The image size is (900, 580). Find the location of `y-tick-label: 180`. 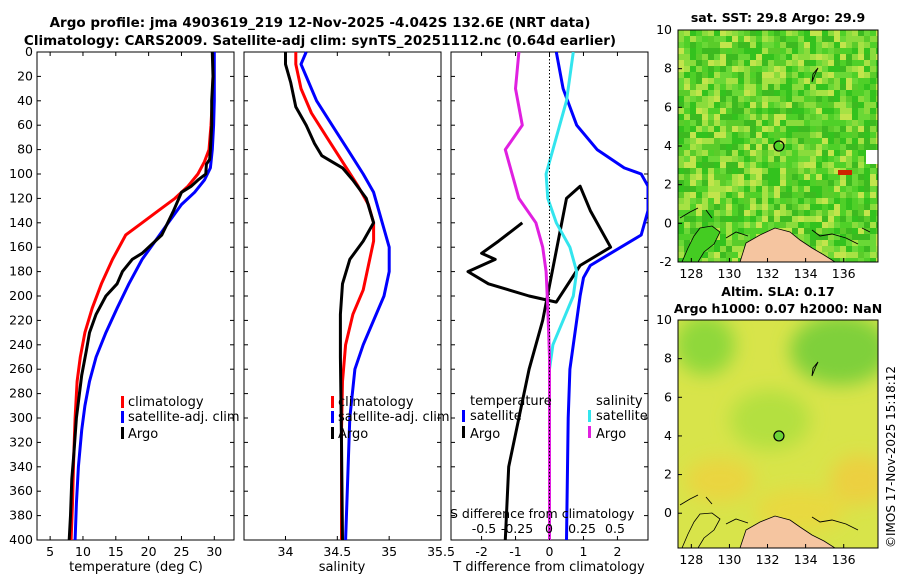

y-tick-label: 180 is located at coordinates (21, 271).